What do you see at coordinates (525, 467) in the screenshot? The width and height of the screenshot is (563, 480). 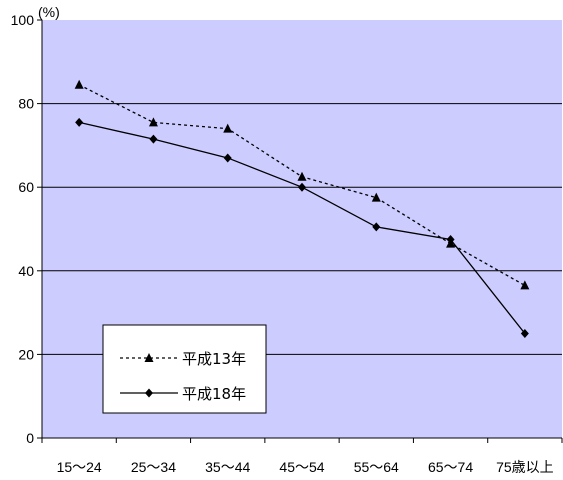 I see `x-tick-label: 75歳以上` at bounding box center [525, 467].